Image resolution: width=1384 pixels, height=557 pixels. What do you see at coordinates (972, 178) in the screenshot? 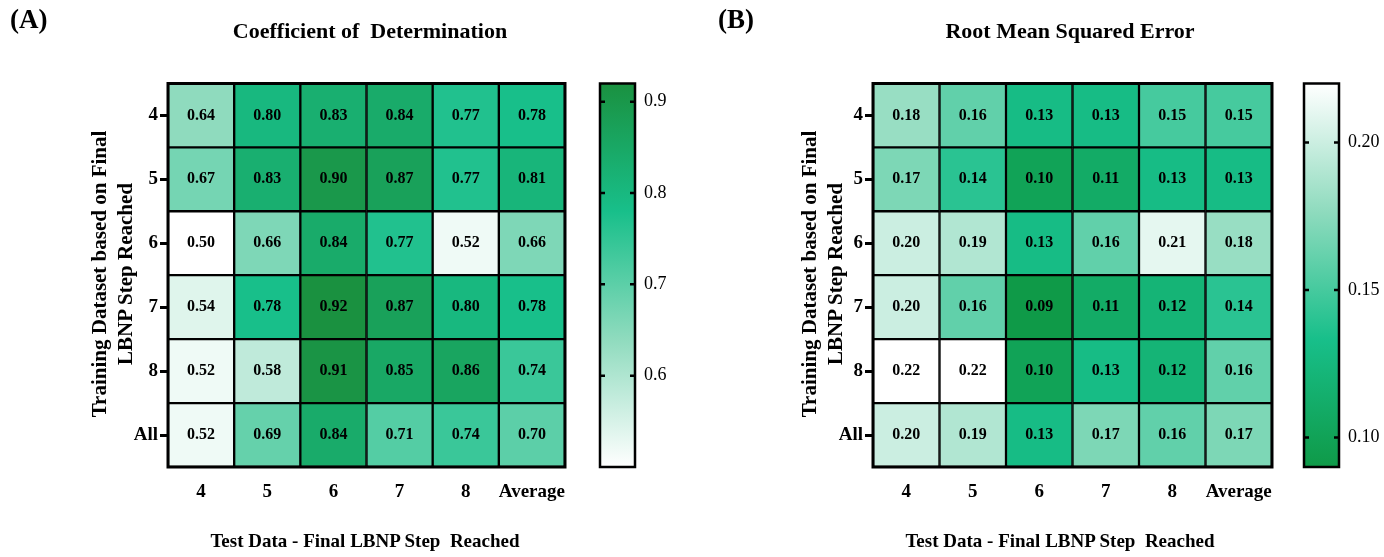
I see `data-label: 0.14` at bounding box center [972, 178].